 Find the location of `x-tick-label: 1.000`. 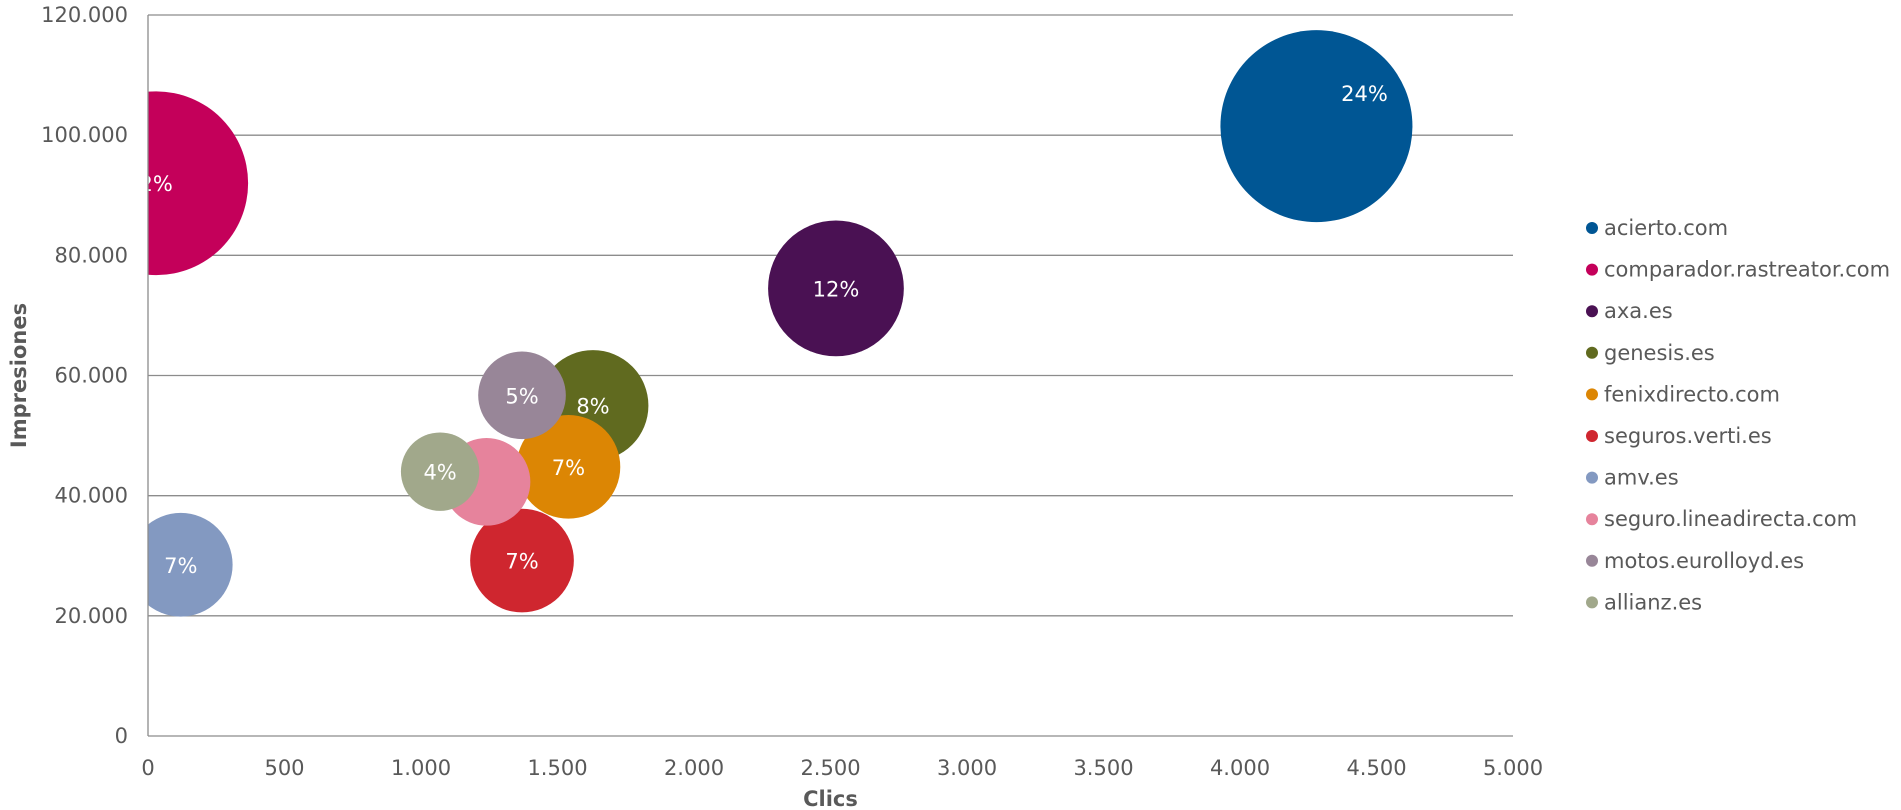

x-tick-label: 1.000 is located at coordinates (421, 768).